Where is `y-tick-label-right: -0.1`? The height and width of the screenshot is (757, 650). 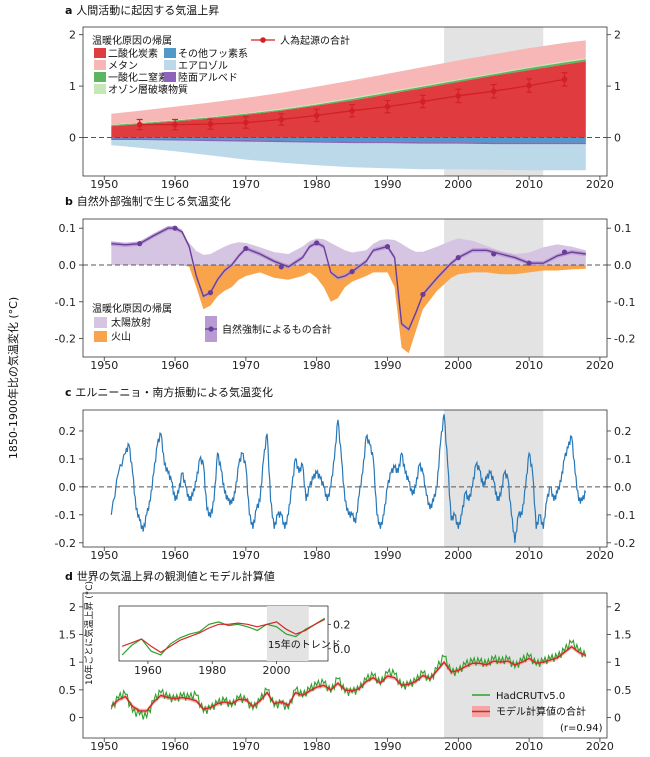
y-tick-label-right: -0.1 is located at coordinates (624, 302).